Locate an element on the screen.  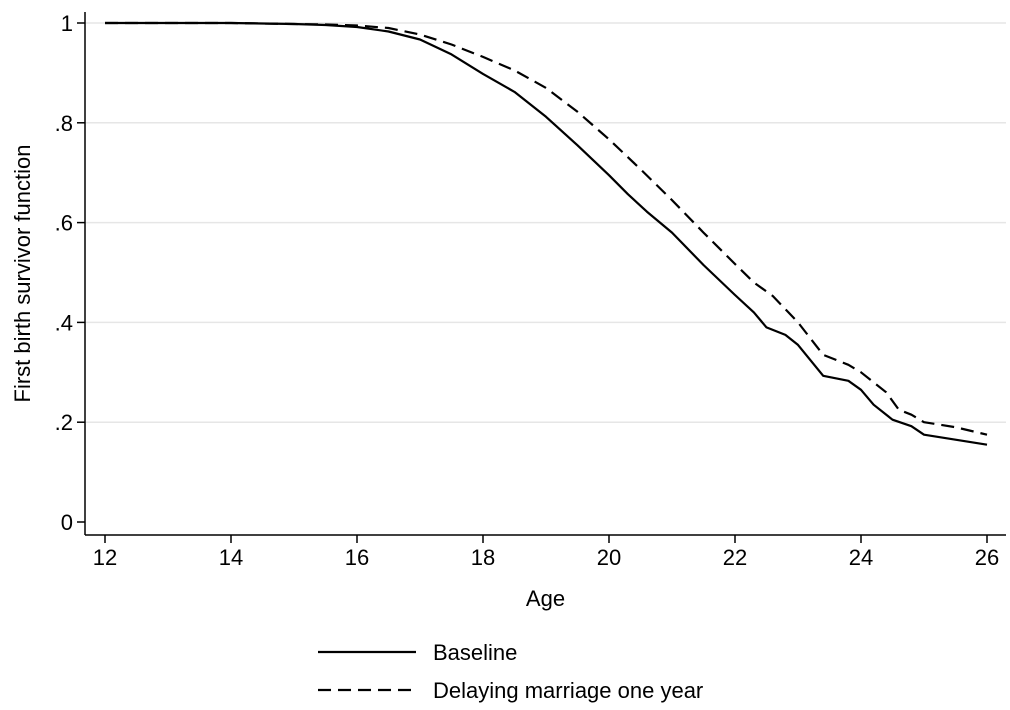
y-tick-label: .2 is located at coordinates (64, 422).